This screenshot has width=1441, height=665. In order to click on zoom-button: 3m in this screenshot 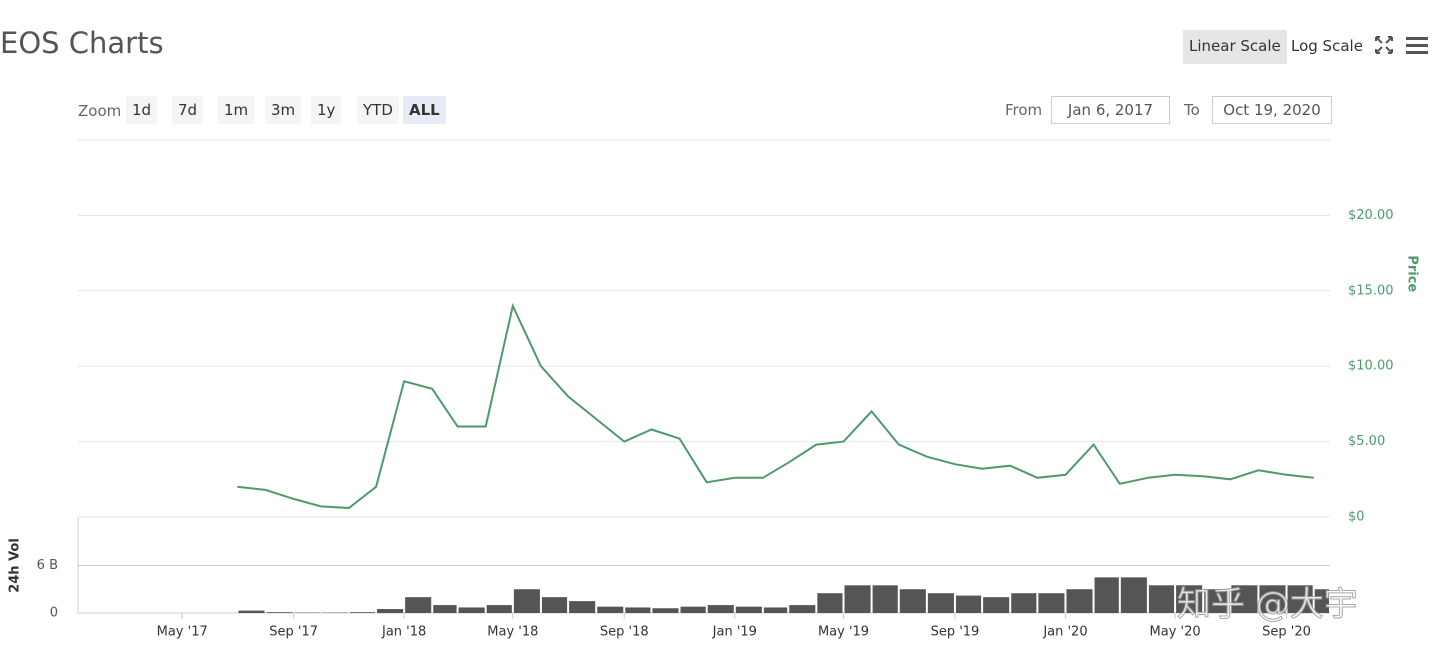, I will do `click(283, 110)`.